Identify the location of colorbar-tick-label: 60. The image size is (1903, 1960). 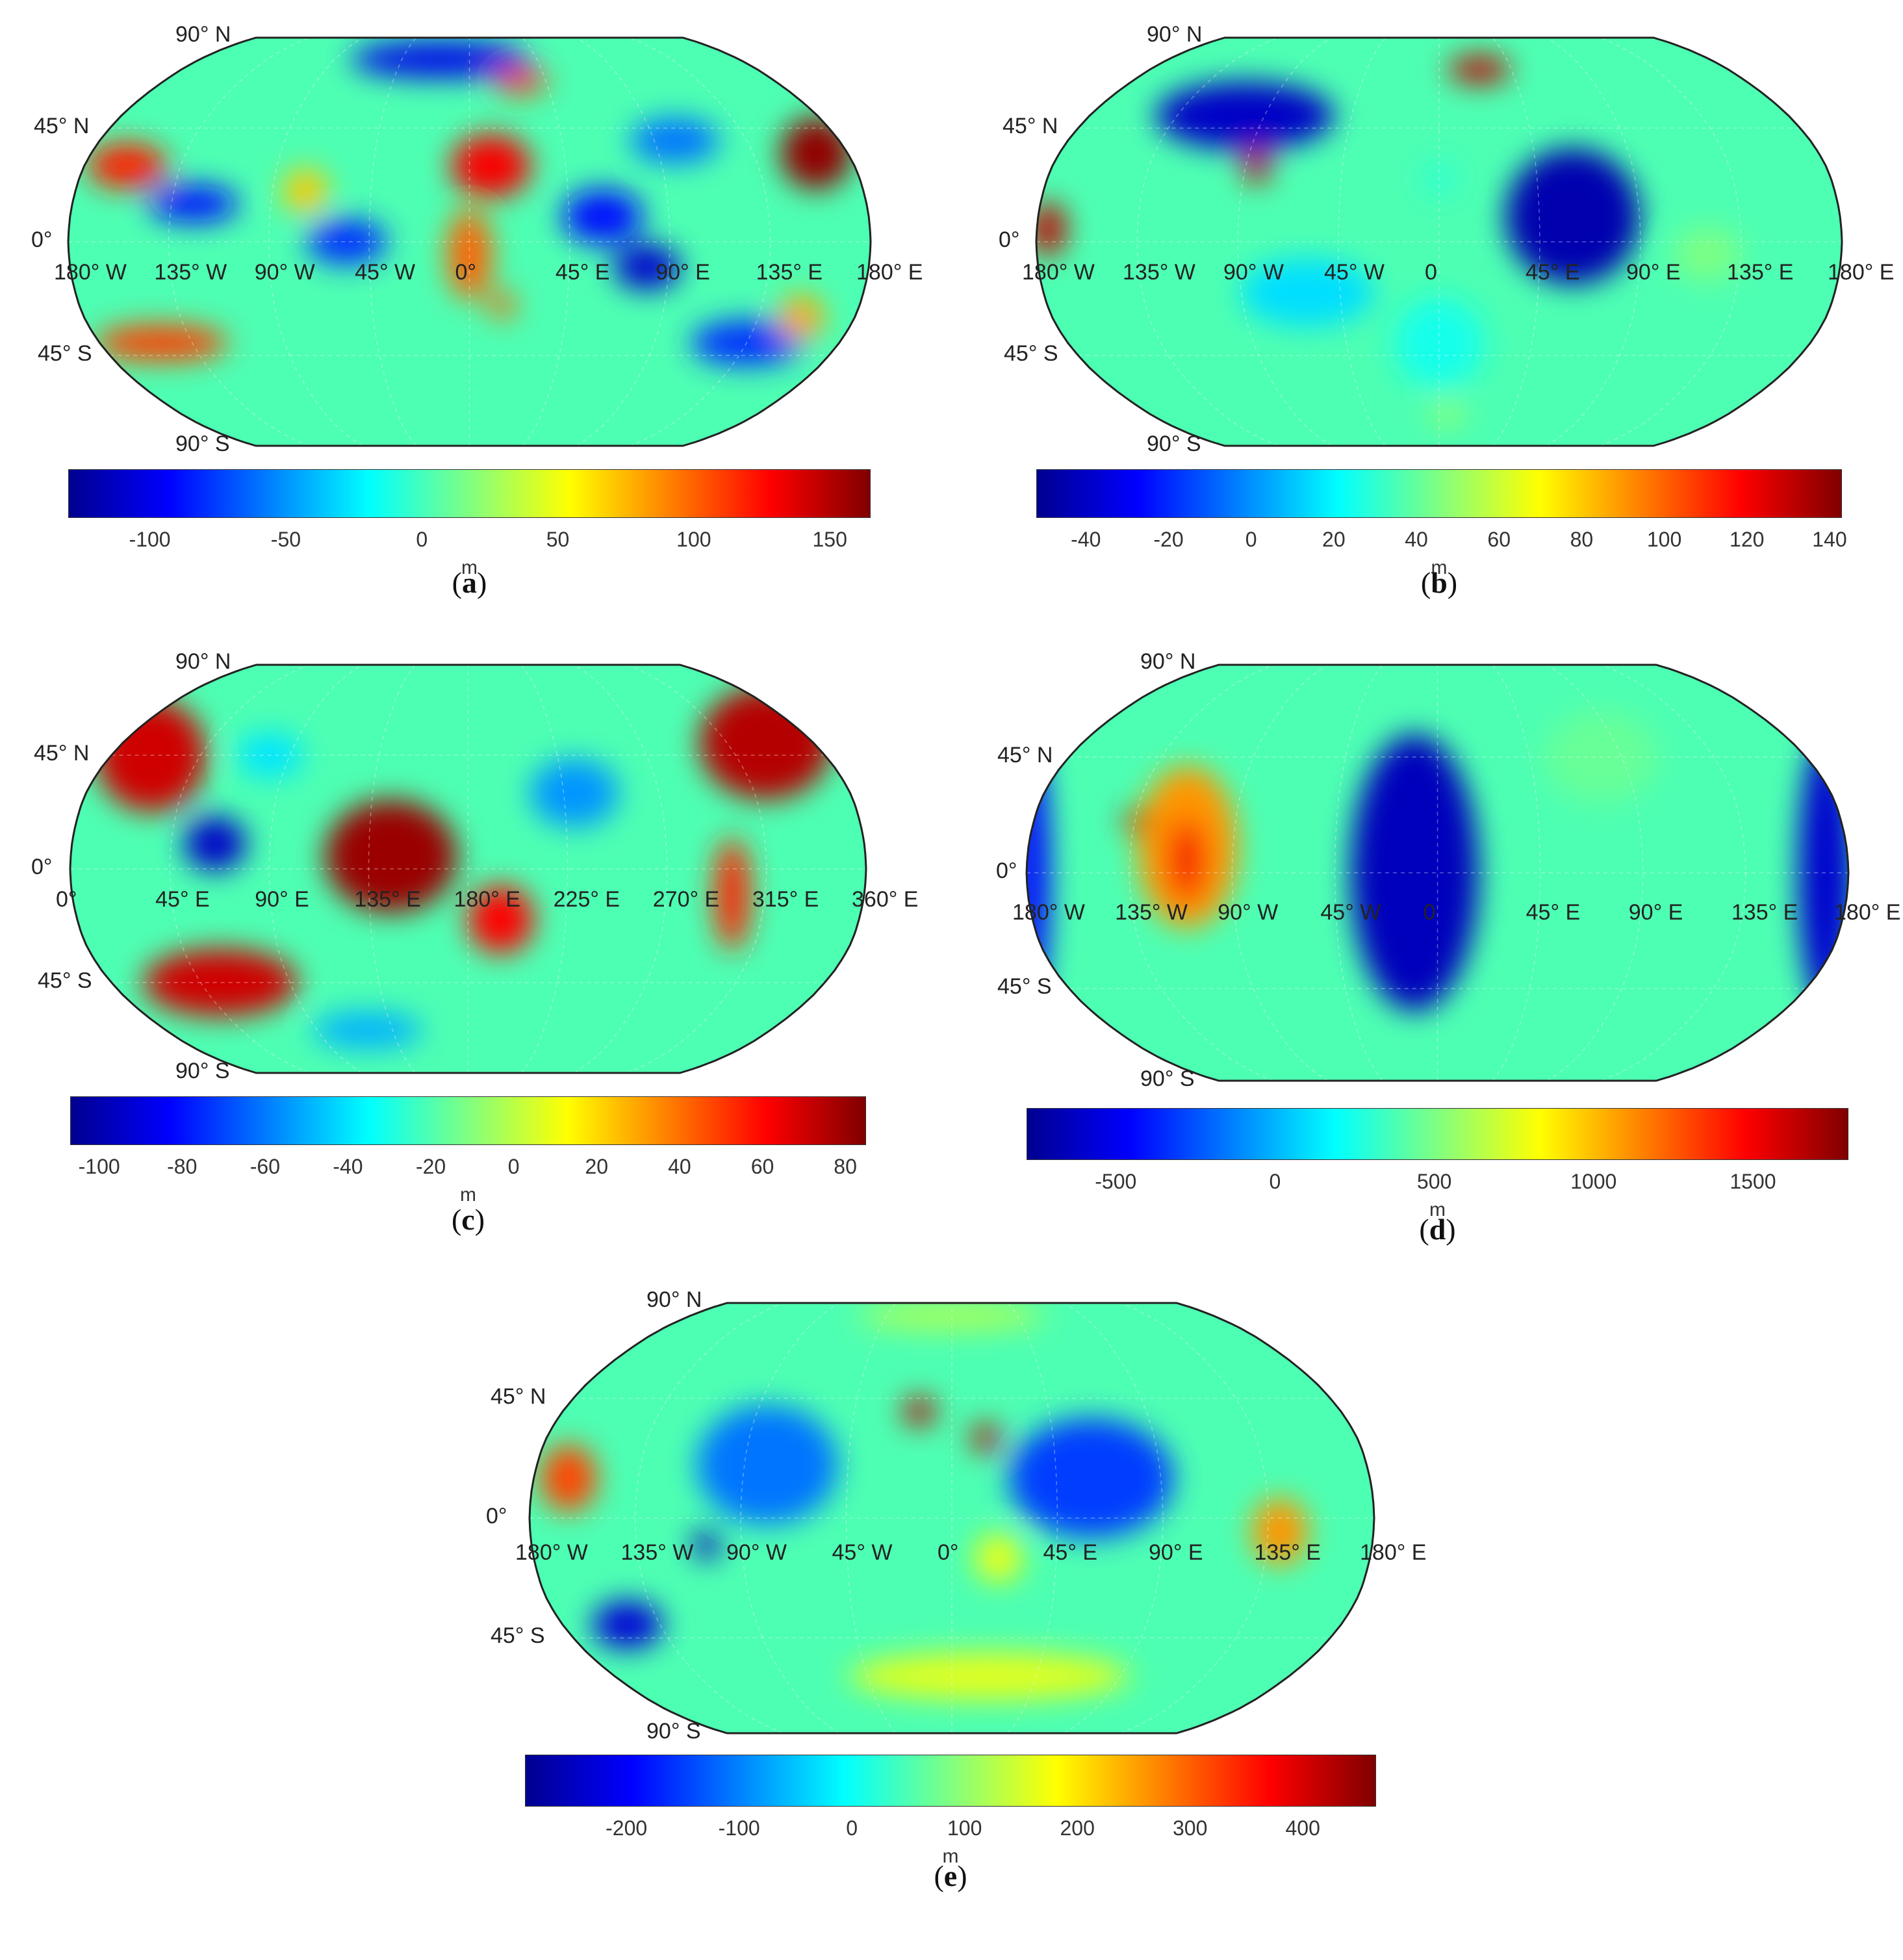
(1499, 539).